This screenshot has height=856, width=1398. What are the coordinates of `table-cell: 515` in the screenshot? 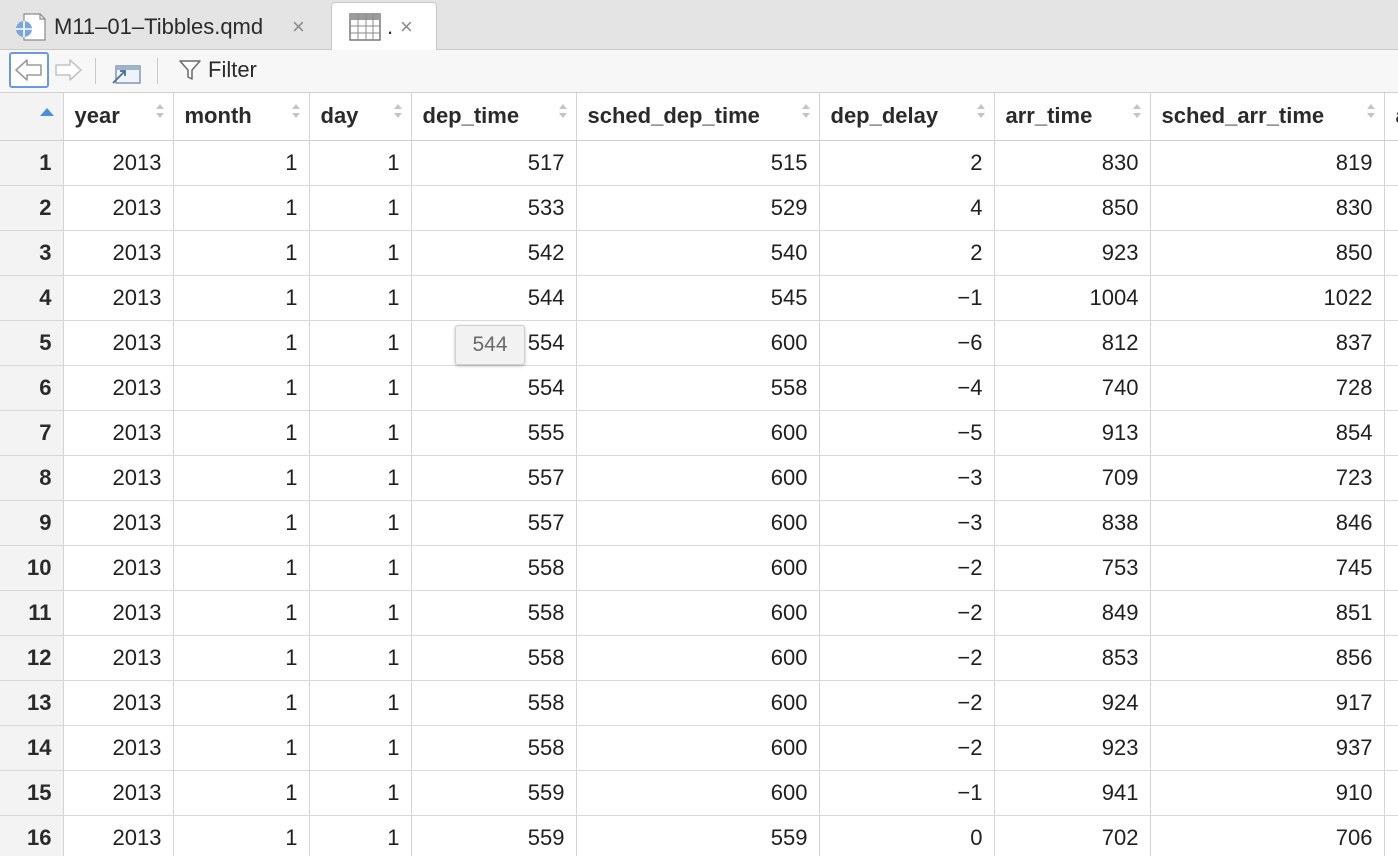 It's located at (698, 163).